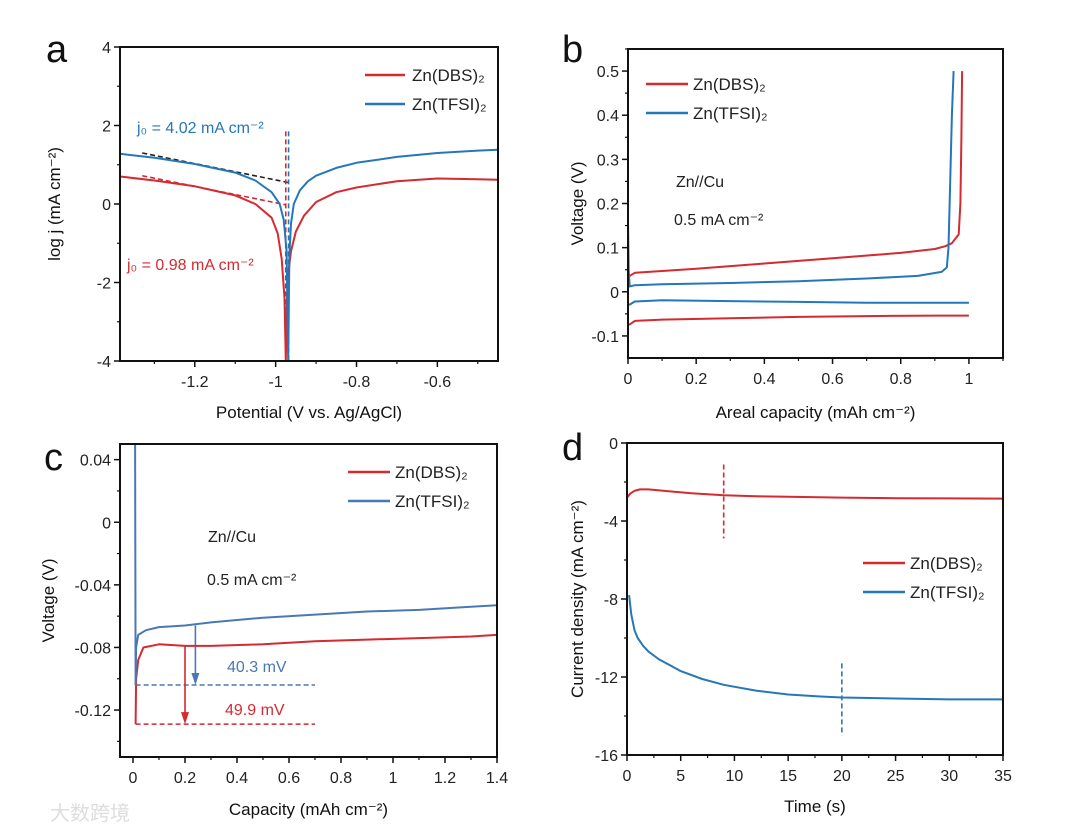  What do you see at coordinates (90, 813) in the screenshot?
I see `watermark: 大数跨境` at bounding box center [90, 813].